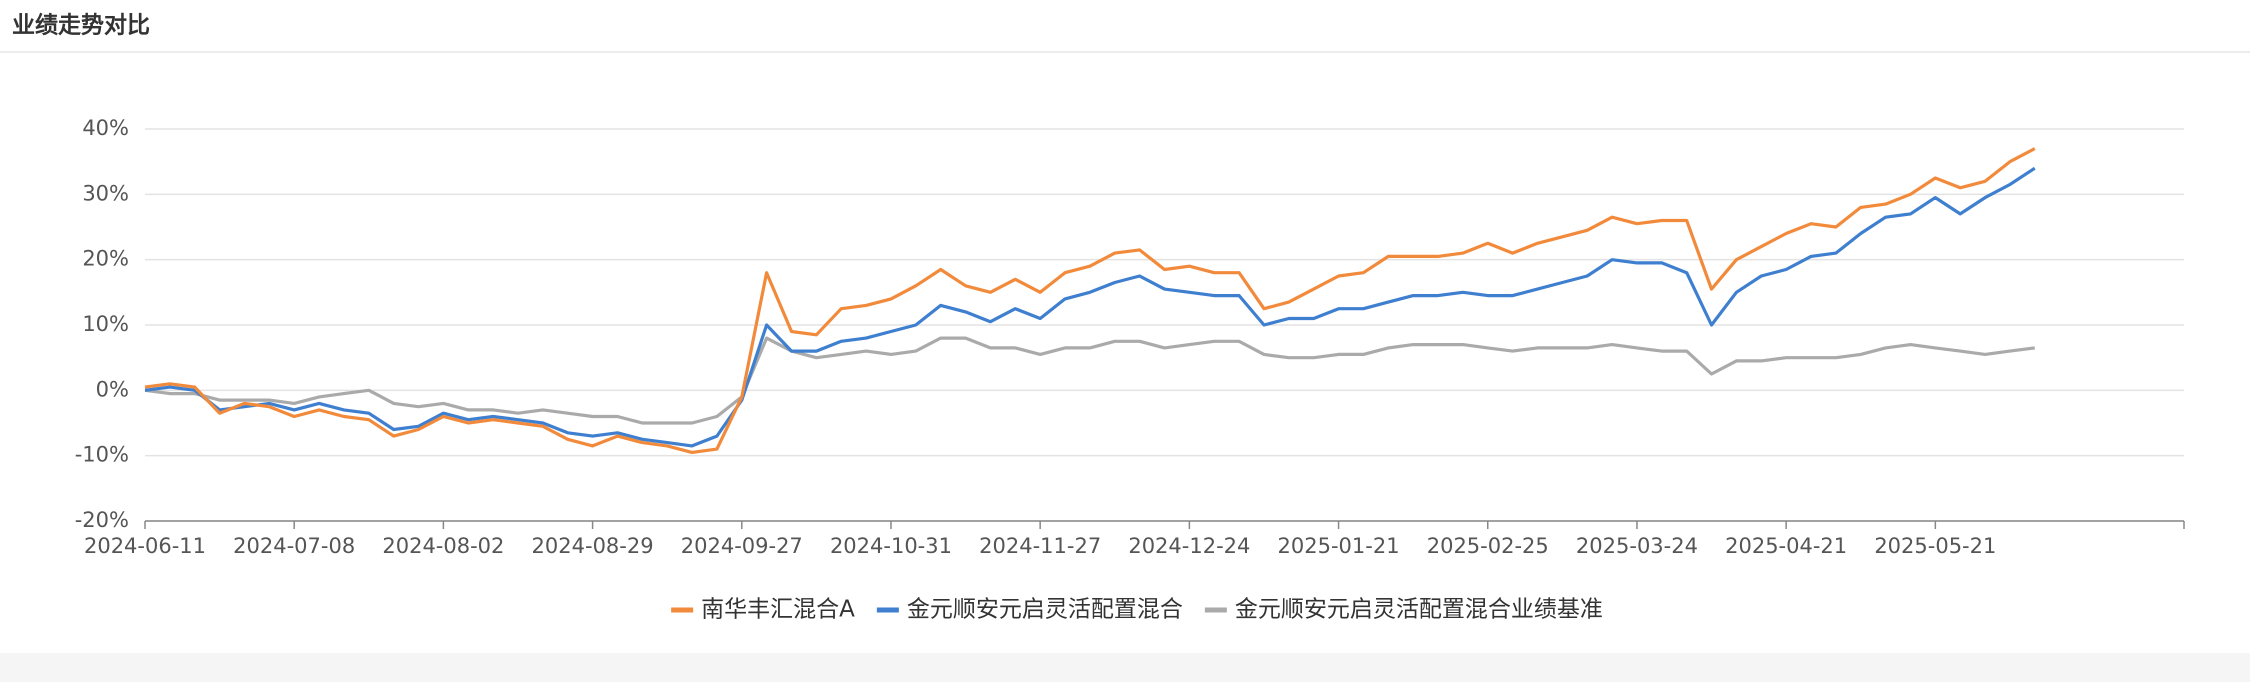 The height and width of the screenshot is (682, 2250). I want to click on y-tick-label: 40%, so click(105, 128).